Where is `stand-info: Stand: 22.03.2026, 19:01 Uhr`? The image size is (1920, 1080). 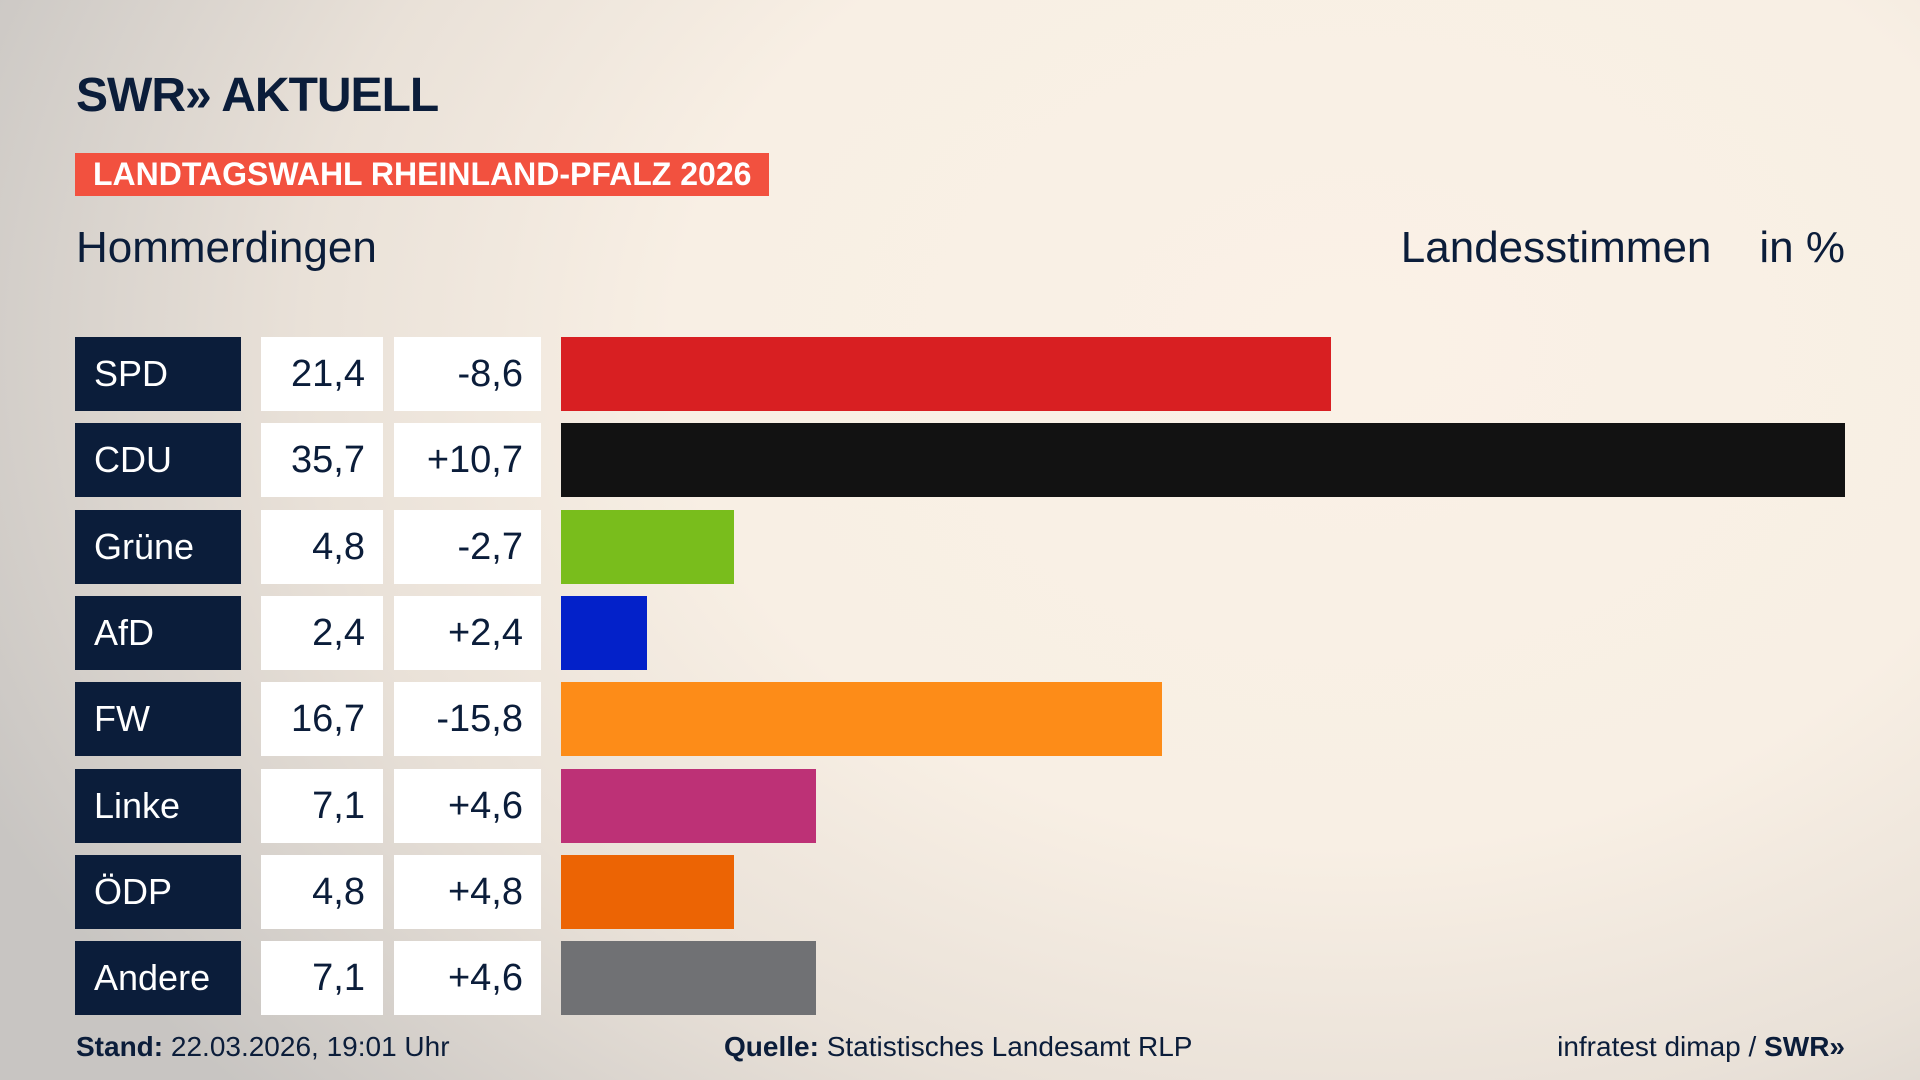
stand-info: Stand: 22.03.2026, 19:01 Uhr is located at coordinates (263, 1047).